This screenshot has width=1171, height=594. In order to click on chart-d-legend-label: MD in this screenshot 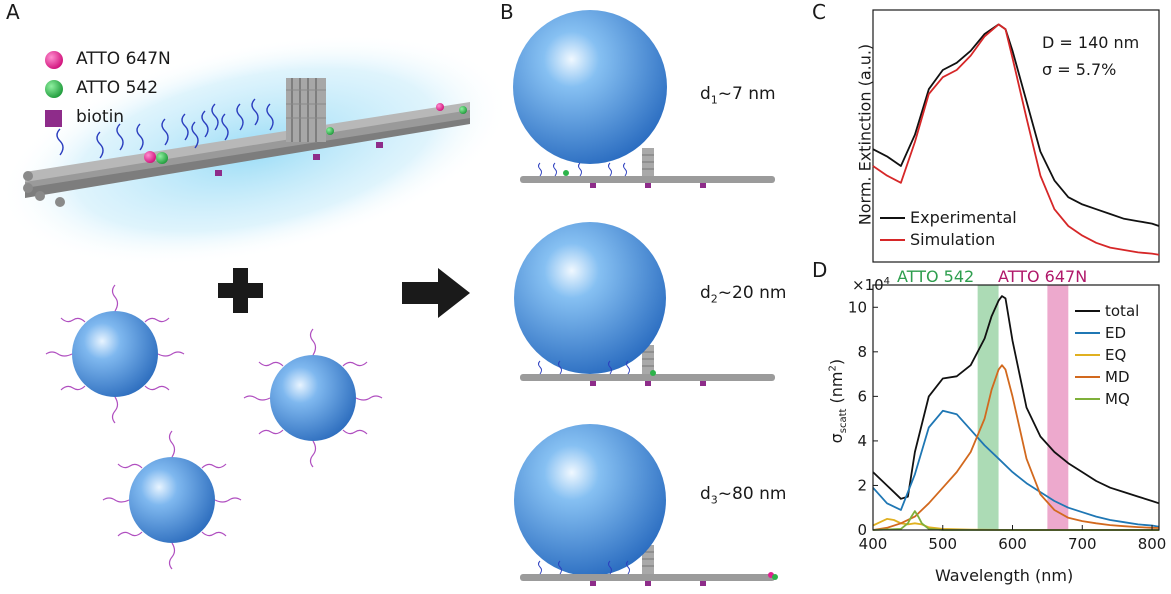, I will do `click(1117, 377)`.